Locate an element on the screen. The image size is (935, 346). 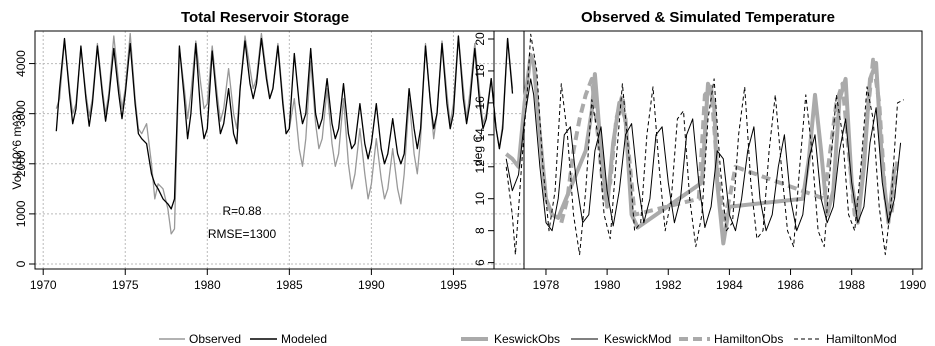
storage-annotation-rmse: RMSE=1300 is located at coordinates (242, 234).